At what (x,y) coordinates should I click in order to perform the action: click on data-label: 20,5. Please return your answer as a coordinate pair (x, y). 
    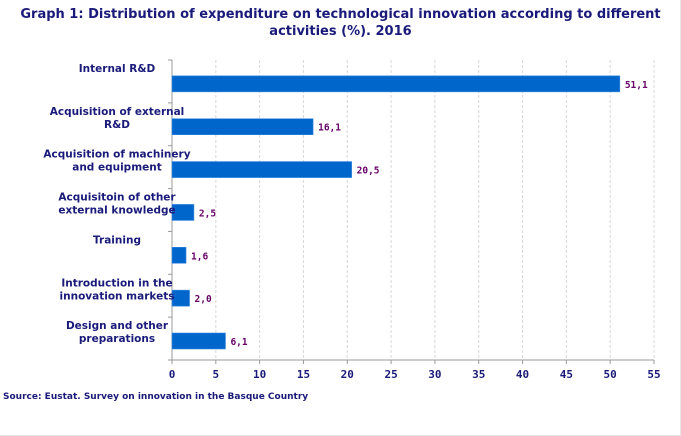
    Looking at the image, I should click on (368, 171).